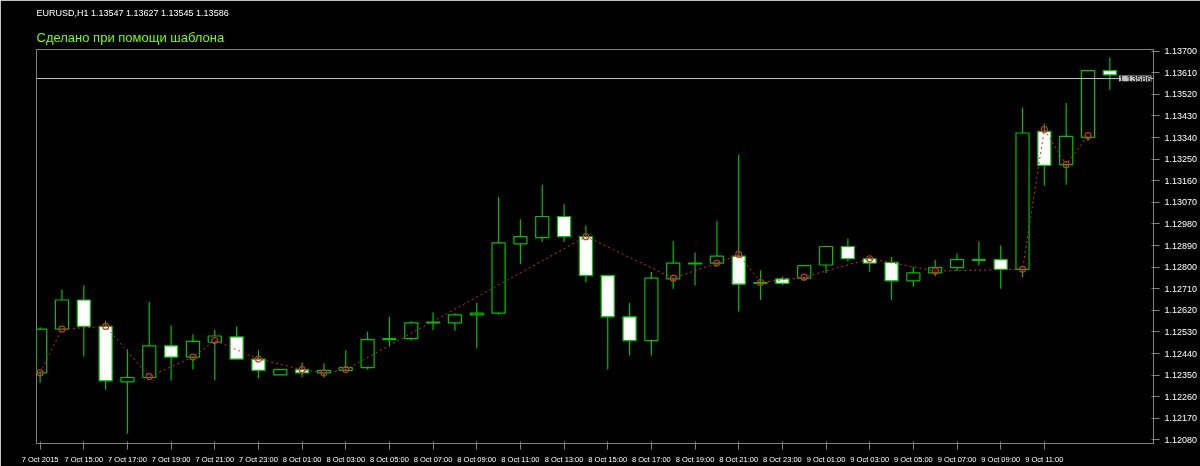 This screenshot has width=1200, height=466. What do you see at coordinates (1135, 78) in the screenshot?
I see `ref-line-label: 1.13586` at bounding box center [1135, 78].